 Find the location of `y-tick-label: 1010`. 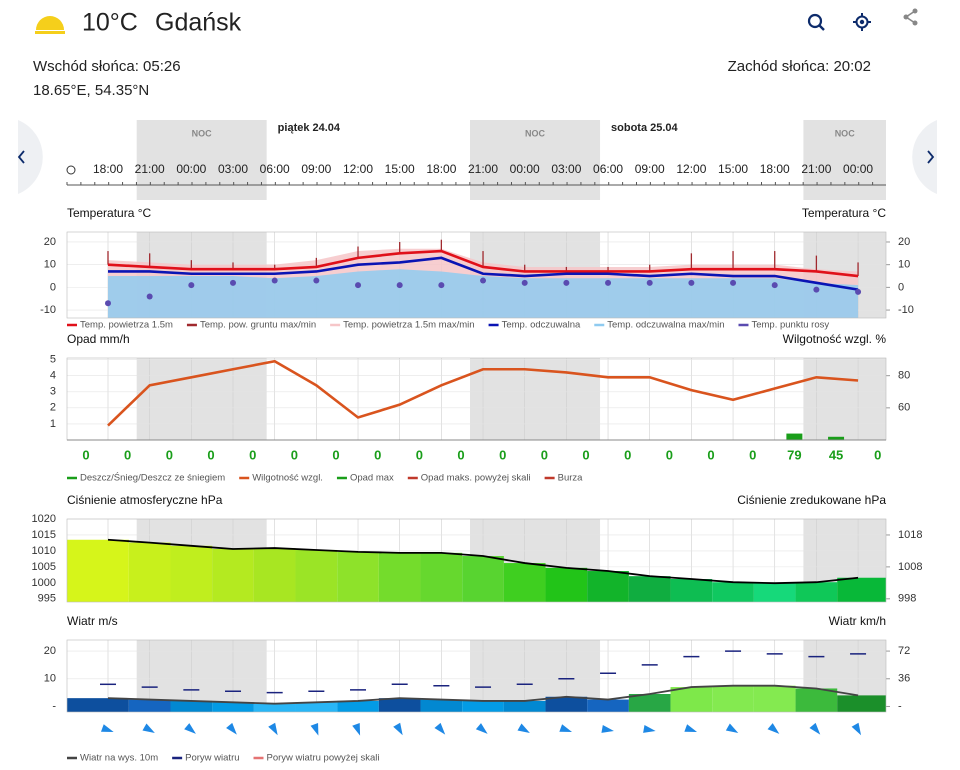

y-tick-label: 1010 is located at coordinates (44, 551).